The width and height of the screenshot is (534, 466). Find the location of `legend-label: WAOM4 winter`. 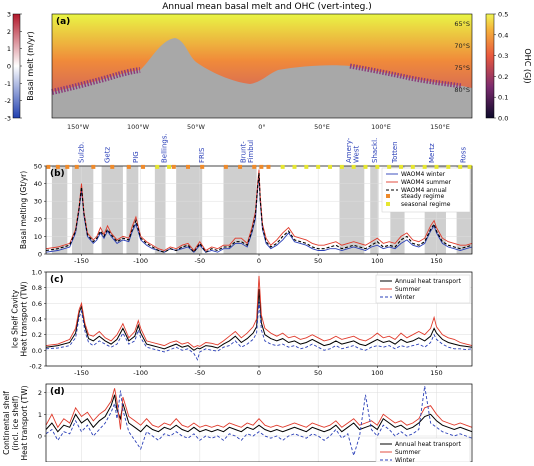

legend-label: WAOM4 winter is located at coordinates (423, 174).